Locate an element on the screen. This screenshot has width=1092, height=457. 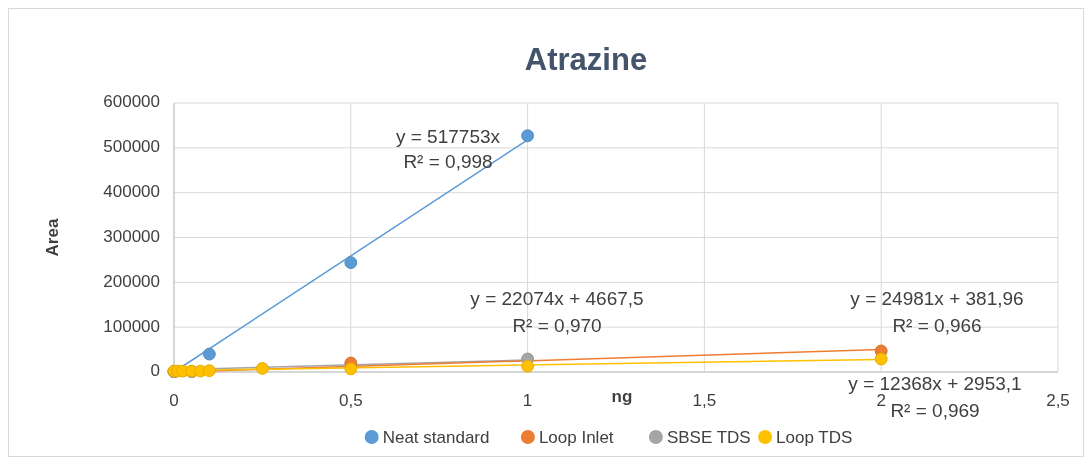
annotation: R² = 0,966 is located at coordinates (937, 326).